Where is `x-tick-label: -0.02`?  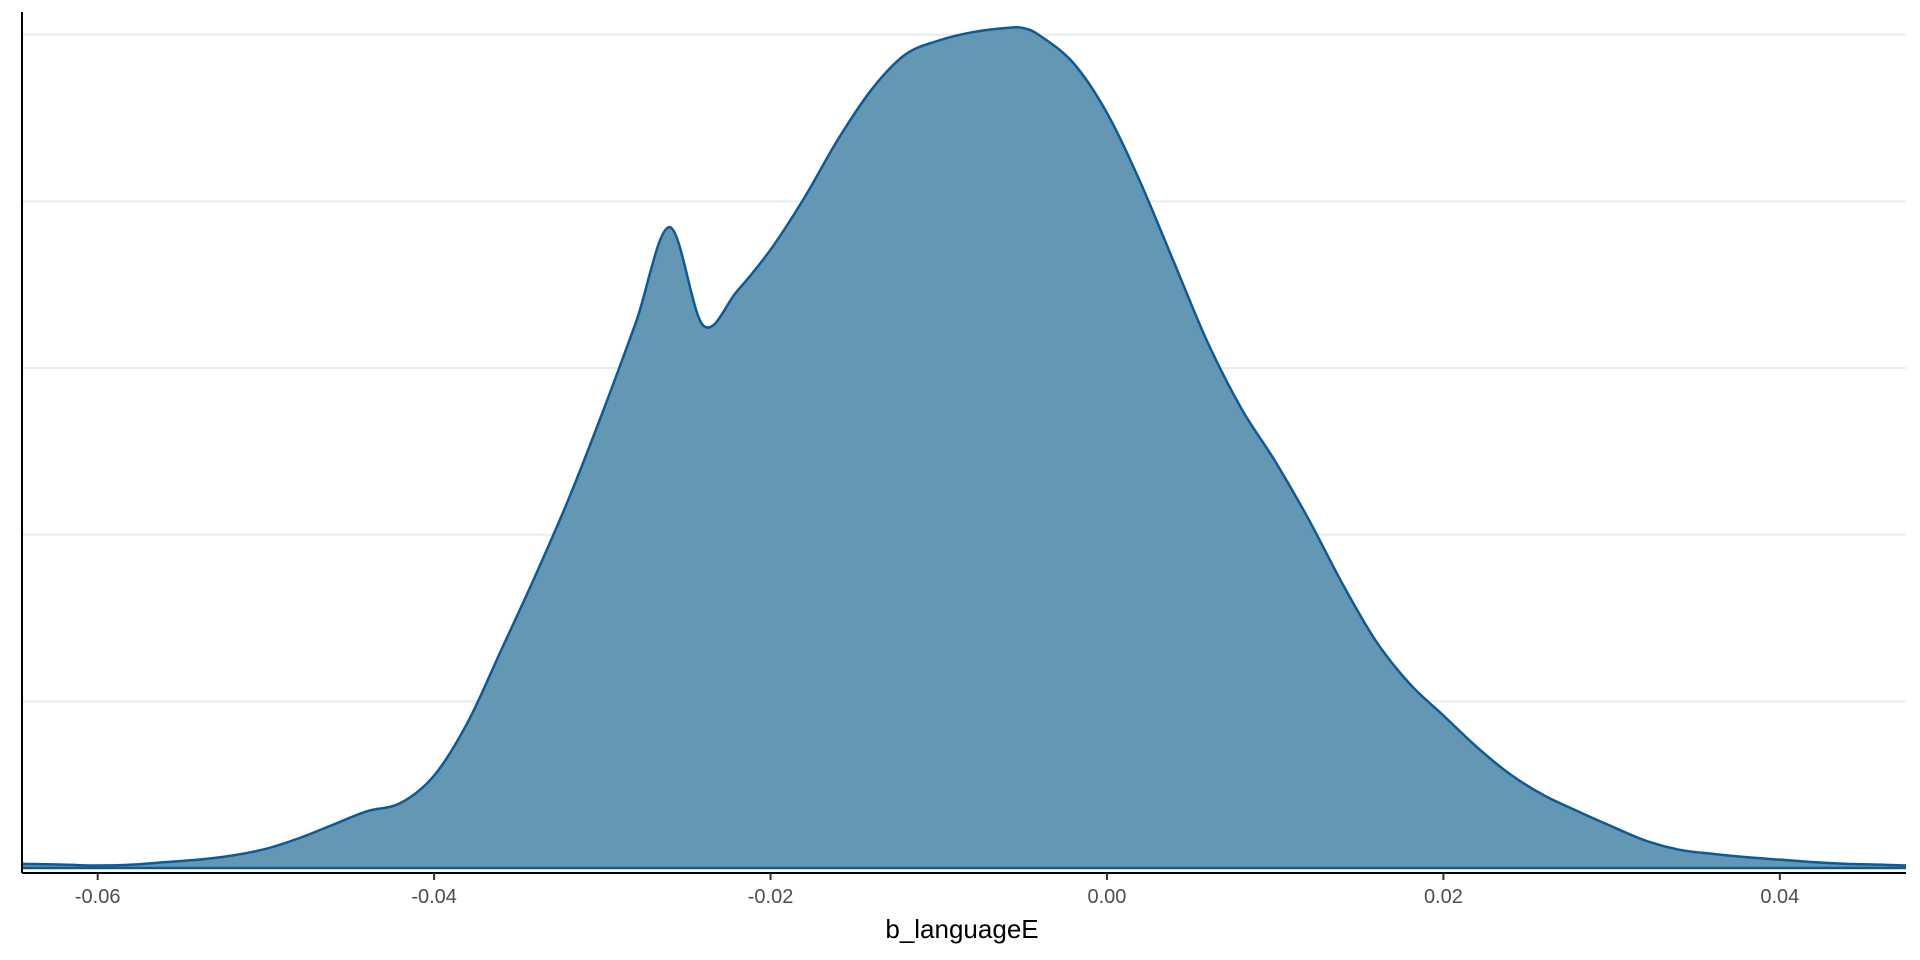
x-tick-label: -0.02 is located at coordinates (771, 897).